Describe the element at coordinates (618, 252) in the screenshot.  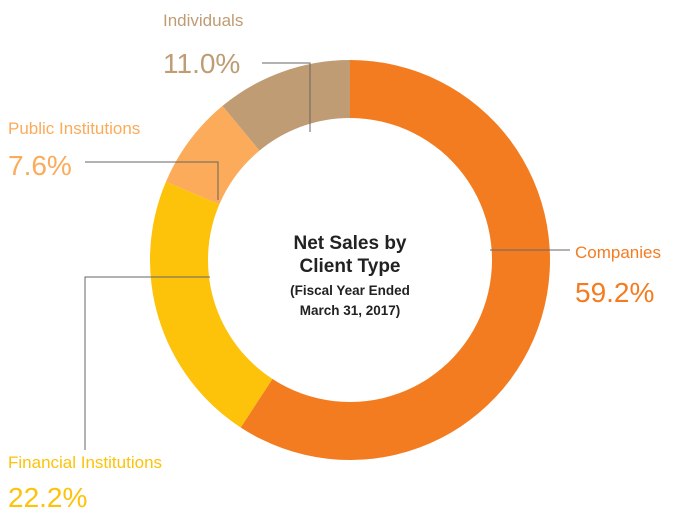
I see `category-label: Companies` at that location.